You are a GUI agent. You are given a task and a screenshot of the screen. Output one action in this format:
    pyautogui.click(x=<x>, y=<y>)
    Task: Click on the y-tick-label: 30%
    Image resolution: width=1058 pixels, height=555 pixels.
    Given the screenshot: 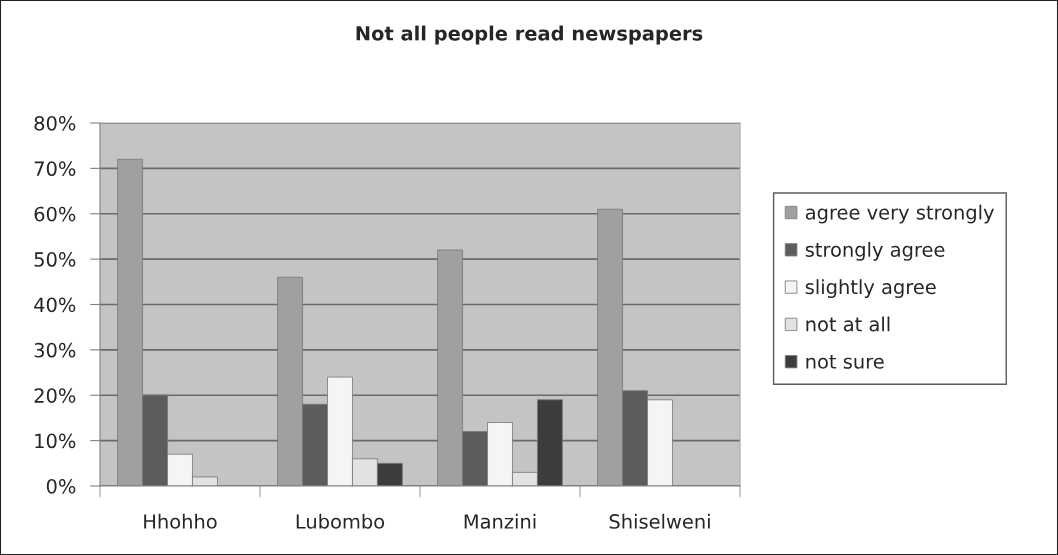 What is the action you would take?
    pyautogui.click(x=55, y=350)
    